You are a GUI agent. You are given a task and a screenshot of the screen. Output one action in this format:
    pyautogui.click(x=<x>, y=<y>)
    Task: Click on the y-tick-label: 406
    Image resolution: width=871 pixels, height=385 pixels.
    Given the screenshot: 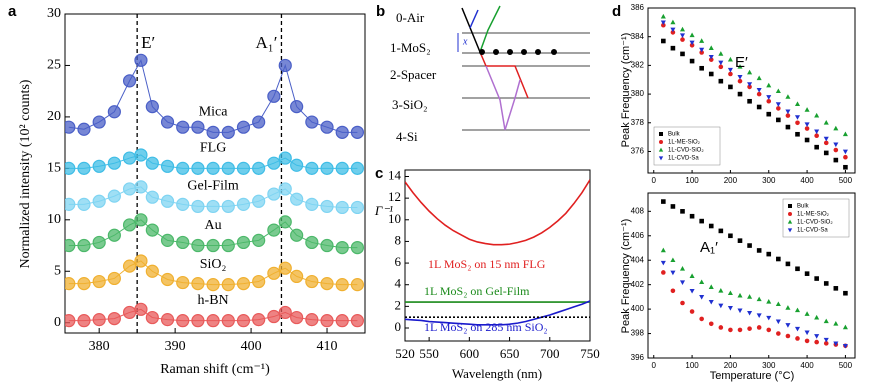 What is the action you would take?
    pyautogui.click(x=638, y=235)
    